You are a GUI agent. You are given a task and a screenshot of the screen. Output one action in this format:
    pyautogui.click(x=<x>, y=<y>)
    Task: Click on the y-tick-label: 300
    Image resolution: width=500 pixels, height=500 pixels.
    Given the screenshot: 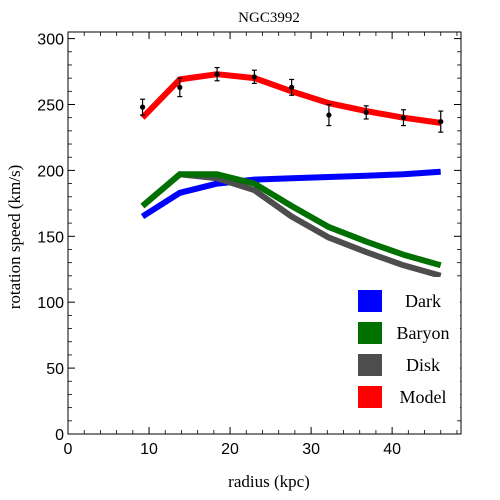 What is the action you would take?
    pyautogui.click(x=50, y=40)
    